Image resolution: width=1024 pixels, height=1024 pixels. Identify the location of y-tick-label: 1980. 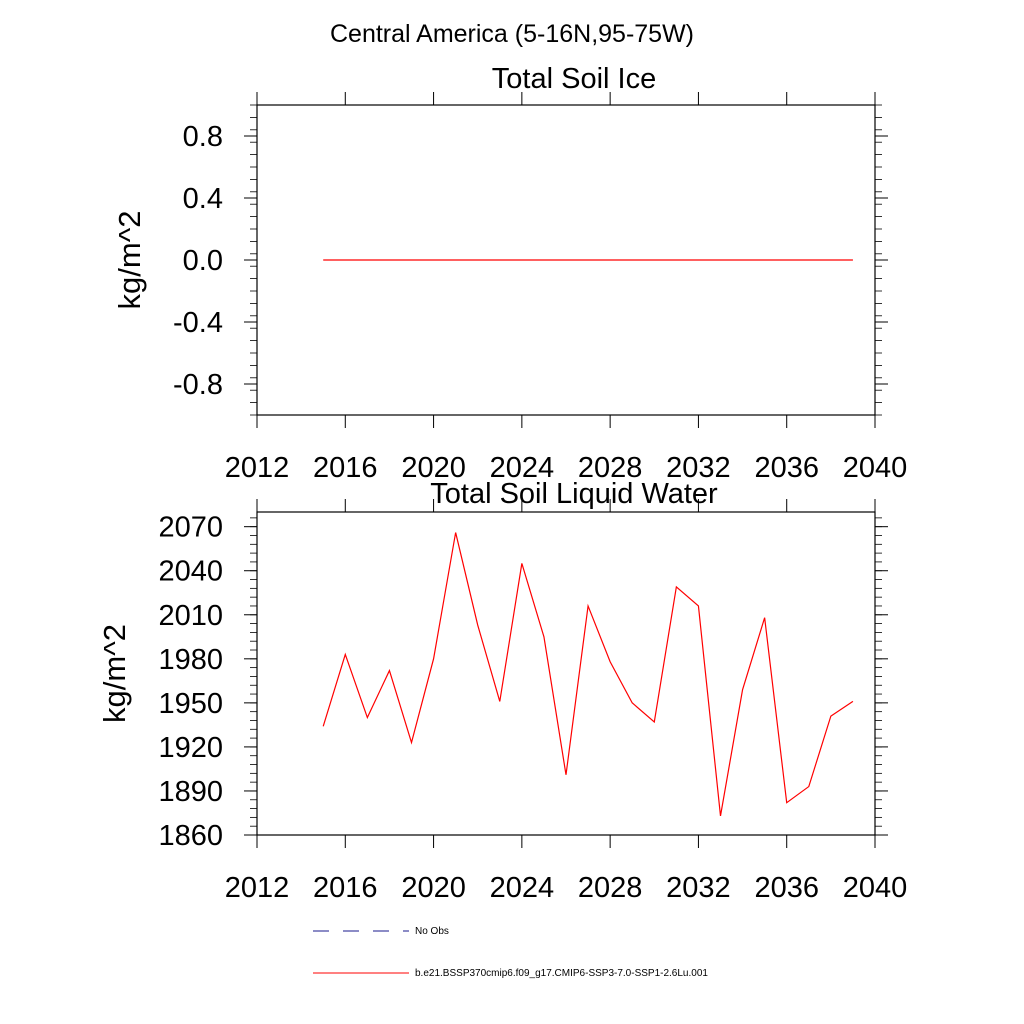
(190, 660).